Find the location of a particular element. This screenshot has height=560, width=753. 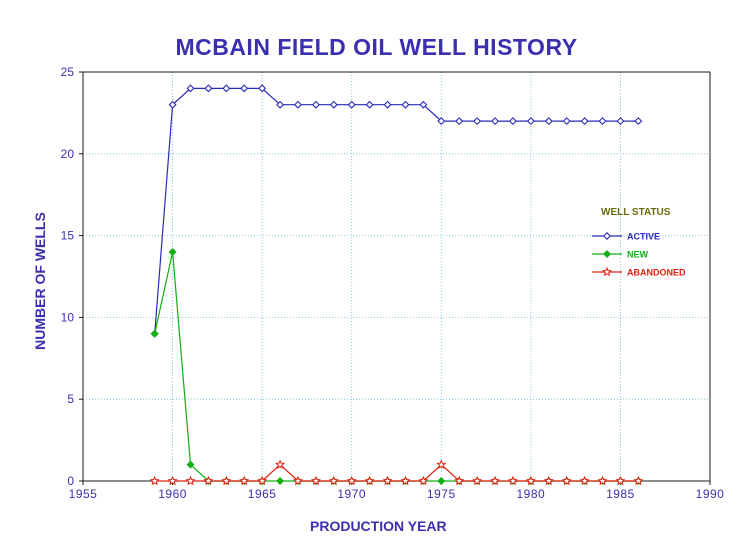

y-axis-label: NUMBER OF WELLS is located at coordinates (40, 281).